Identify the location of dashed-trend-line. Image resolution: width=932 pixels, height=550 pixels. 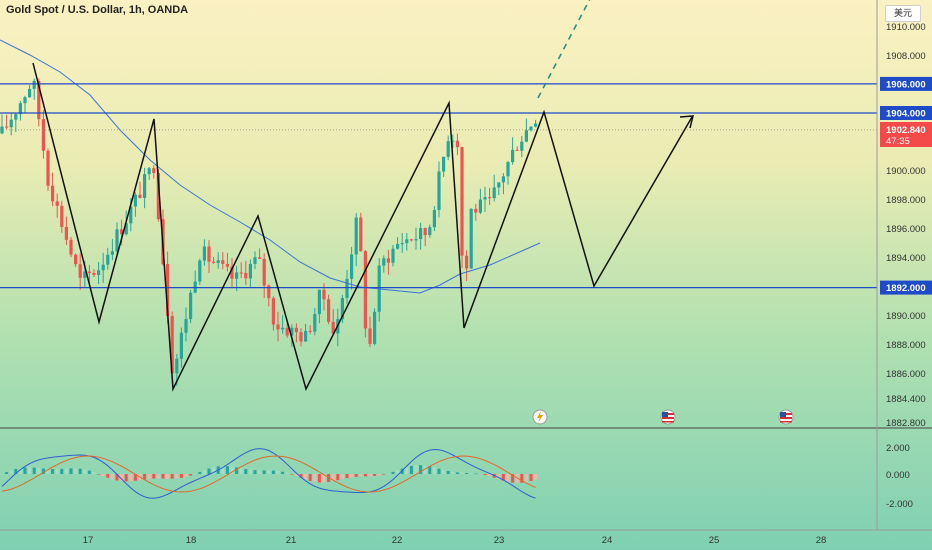
(564, 49).